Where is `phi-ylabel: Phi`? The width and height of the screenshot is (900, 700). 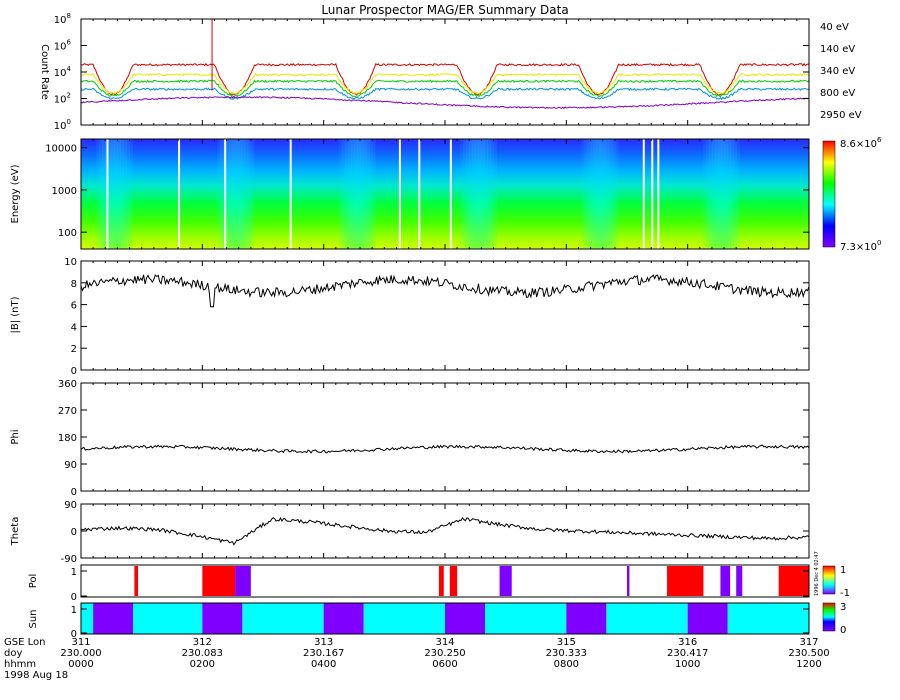
phi-ylabel: Phi is located at coordinates (15, 436).